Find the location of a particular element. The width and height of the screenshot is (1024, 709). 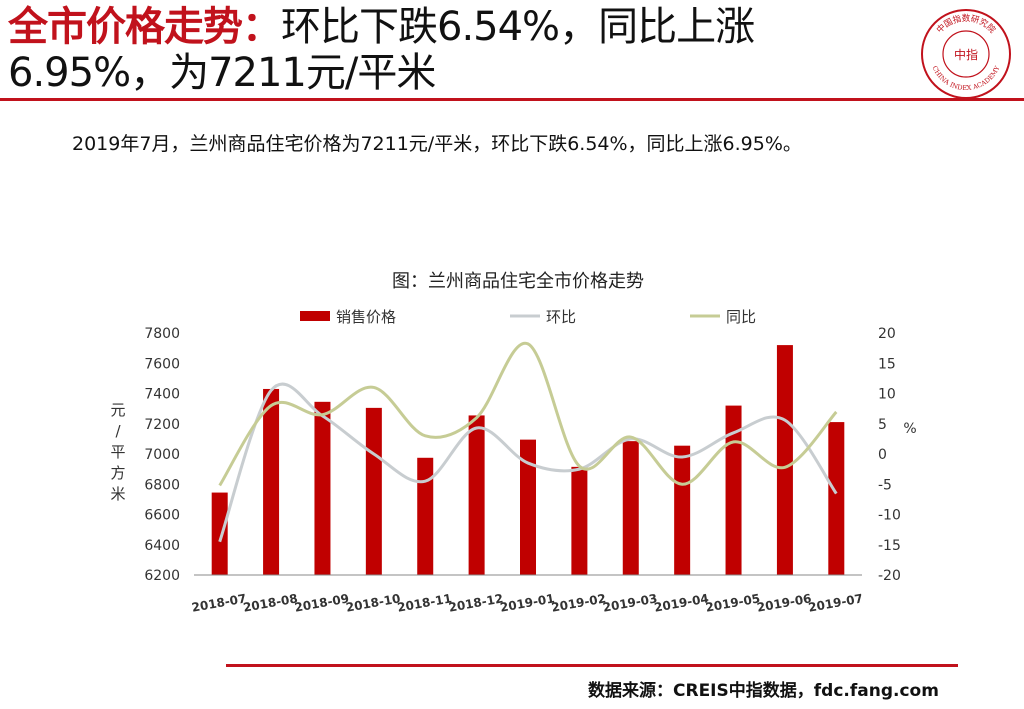

logo-bottom-text: CHINA INDEX ACADEMY is located at coordinates (966, 78).